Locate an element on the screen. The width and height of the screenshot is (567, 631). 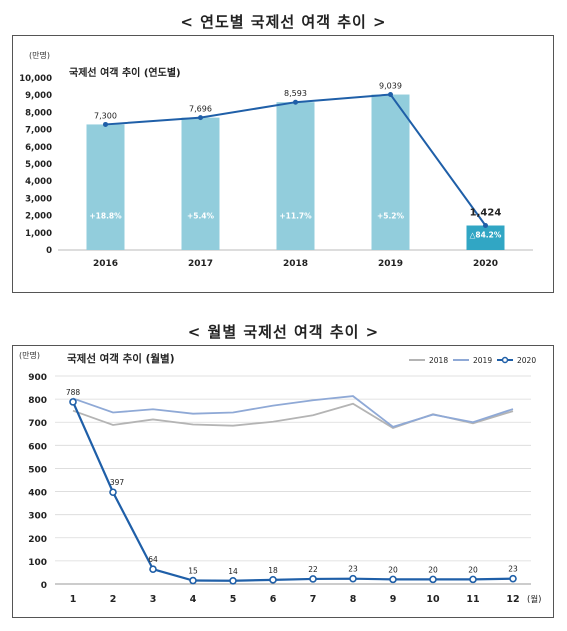
y-tick-label: 5,000 is located at coordinates (38, 165).